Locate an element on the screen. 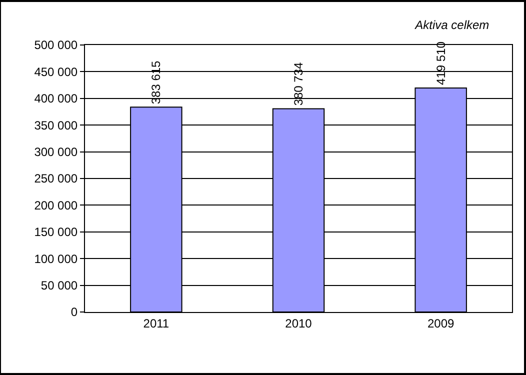 The width and height of the screenshot is (526, 375). y-tick-label: 450 000 is located at coordinates (56, 71).